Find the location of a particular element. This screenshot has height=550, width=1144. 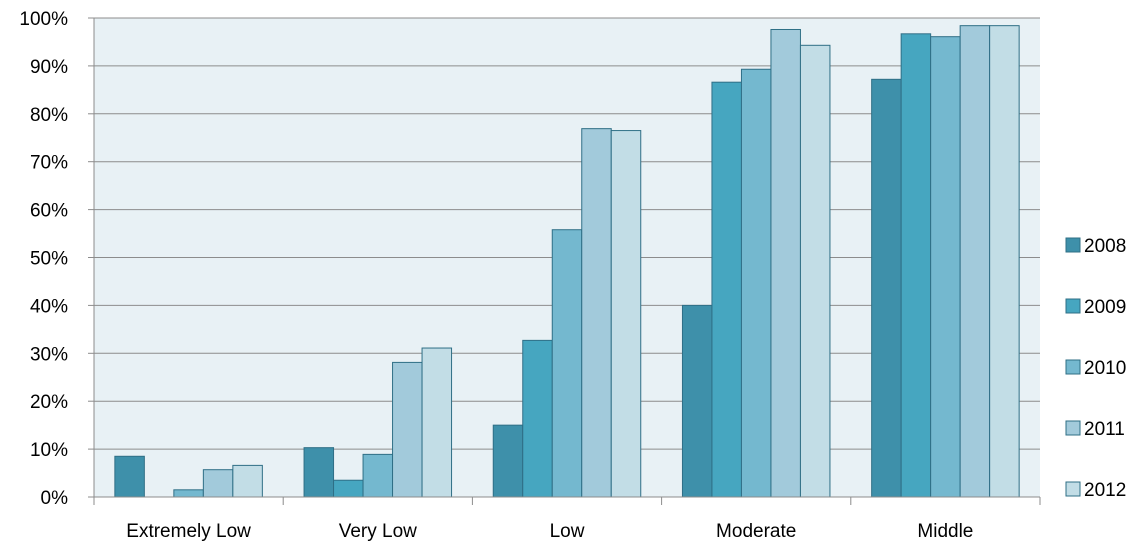

bar-2008-very-low is located at coordinates (319, 472).